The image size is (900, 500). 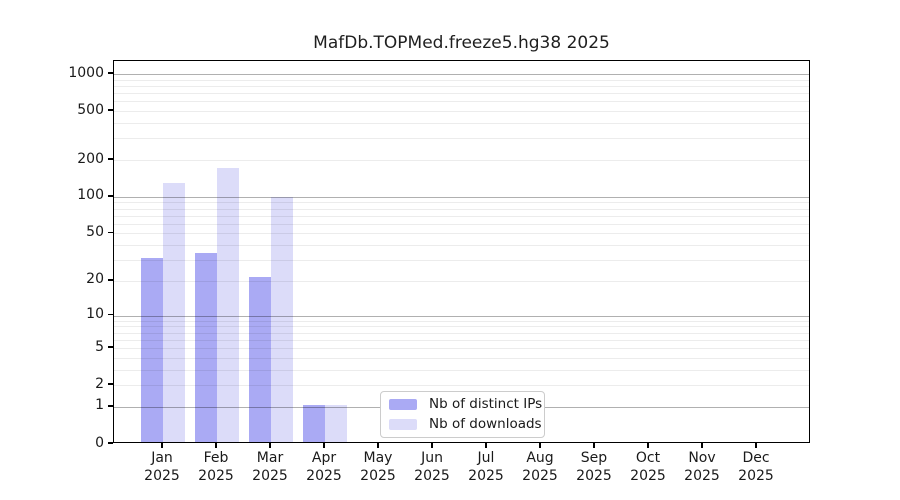 I want to click on x-axis-tick-label: Nov 2025, so click(x=702, y=467).